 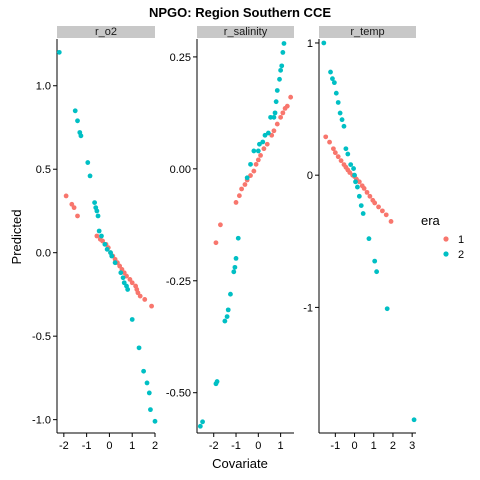 What do you see at coordinates (41, 421) in the screenshot?
I see `y-tick-label: -1.0` at bounding box center [41, 421].